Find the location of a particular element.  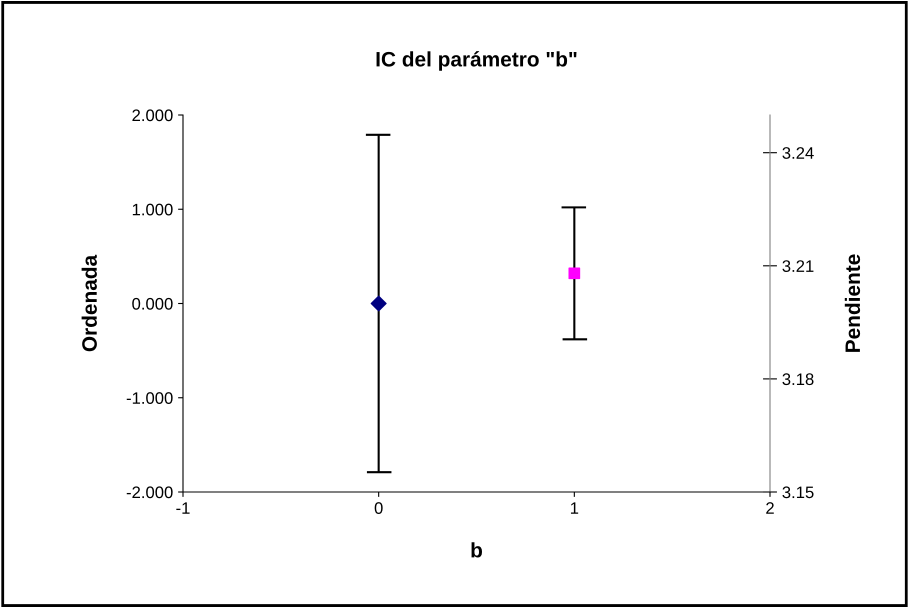

y-tick-label: -1.000 is located at coordinates (149, 398).